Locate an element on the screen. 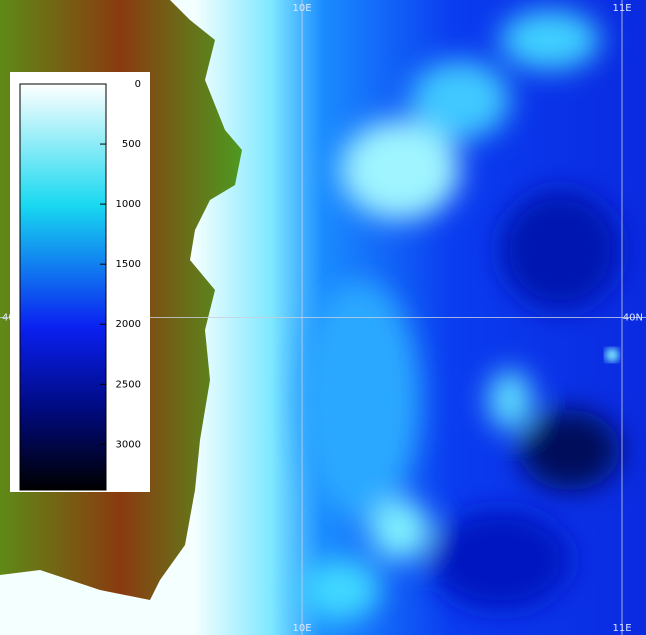 The width and height of the screenshot is (646, 635). colorbar-tick-label: 3000 is located at coordinates (128, 444).